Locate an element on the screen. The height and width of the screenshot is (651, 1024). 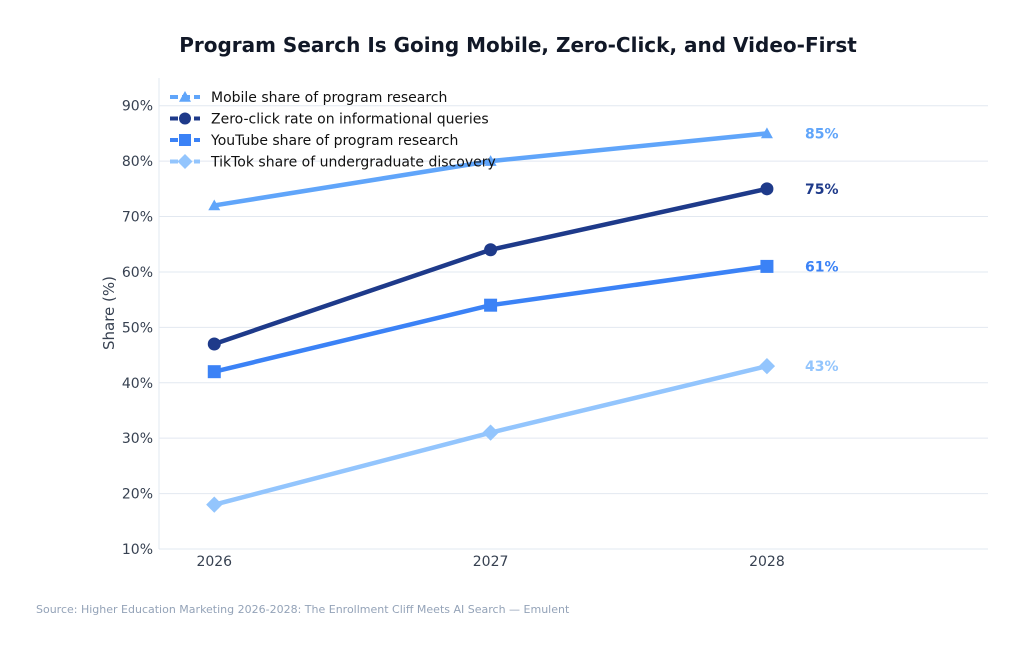
legend-item: Mobile share of program research is located at coordinates (308, 98).